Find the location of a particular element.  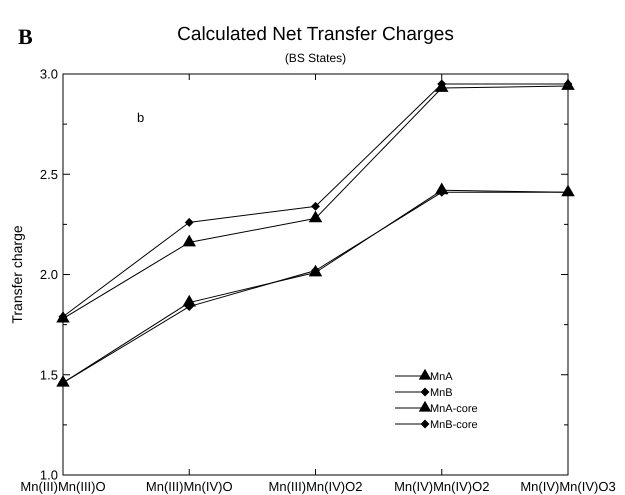

y-tick-label: 2.0 is located at coordinates (49, 274).